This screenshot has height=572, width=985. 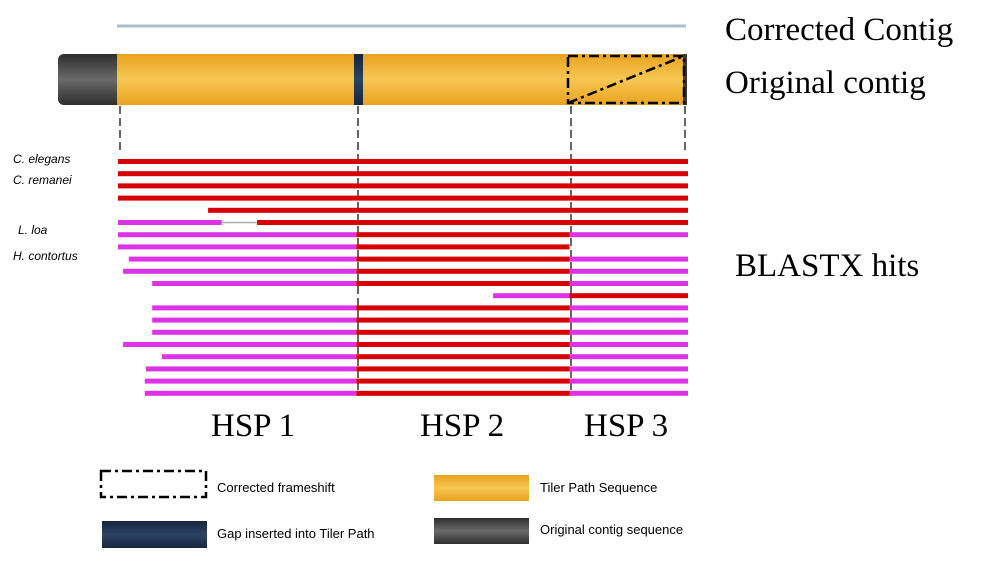 What do you see at coordinates (626, 426) in the screenshot?
I see `hsp3-label: HSP 3` at bounding box center [626, 426].